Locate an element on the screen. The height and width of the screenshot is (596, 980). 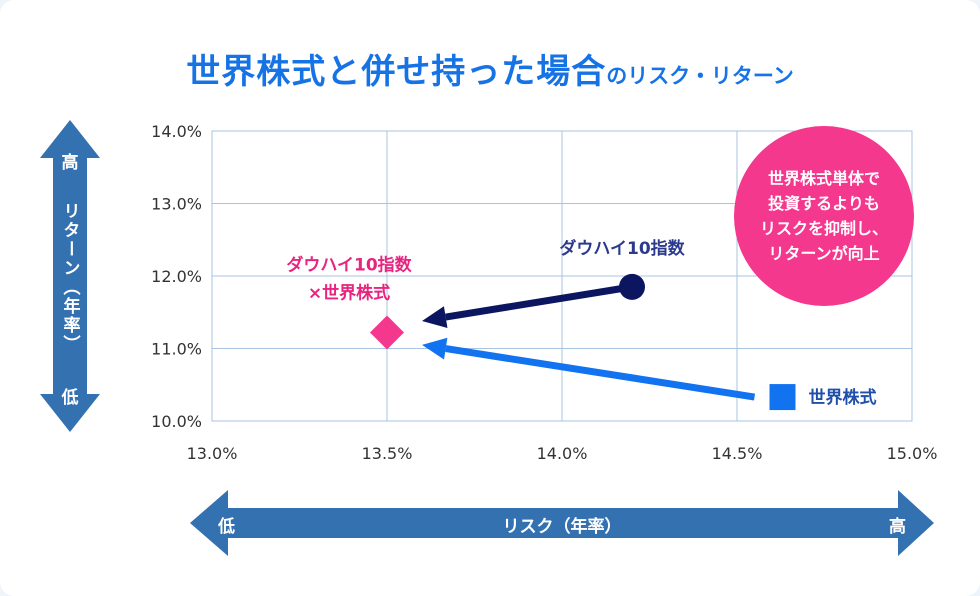
x-tick-label: 15.0% is located at coordinates (912, 453).